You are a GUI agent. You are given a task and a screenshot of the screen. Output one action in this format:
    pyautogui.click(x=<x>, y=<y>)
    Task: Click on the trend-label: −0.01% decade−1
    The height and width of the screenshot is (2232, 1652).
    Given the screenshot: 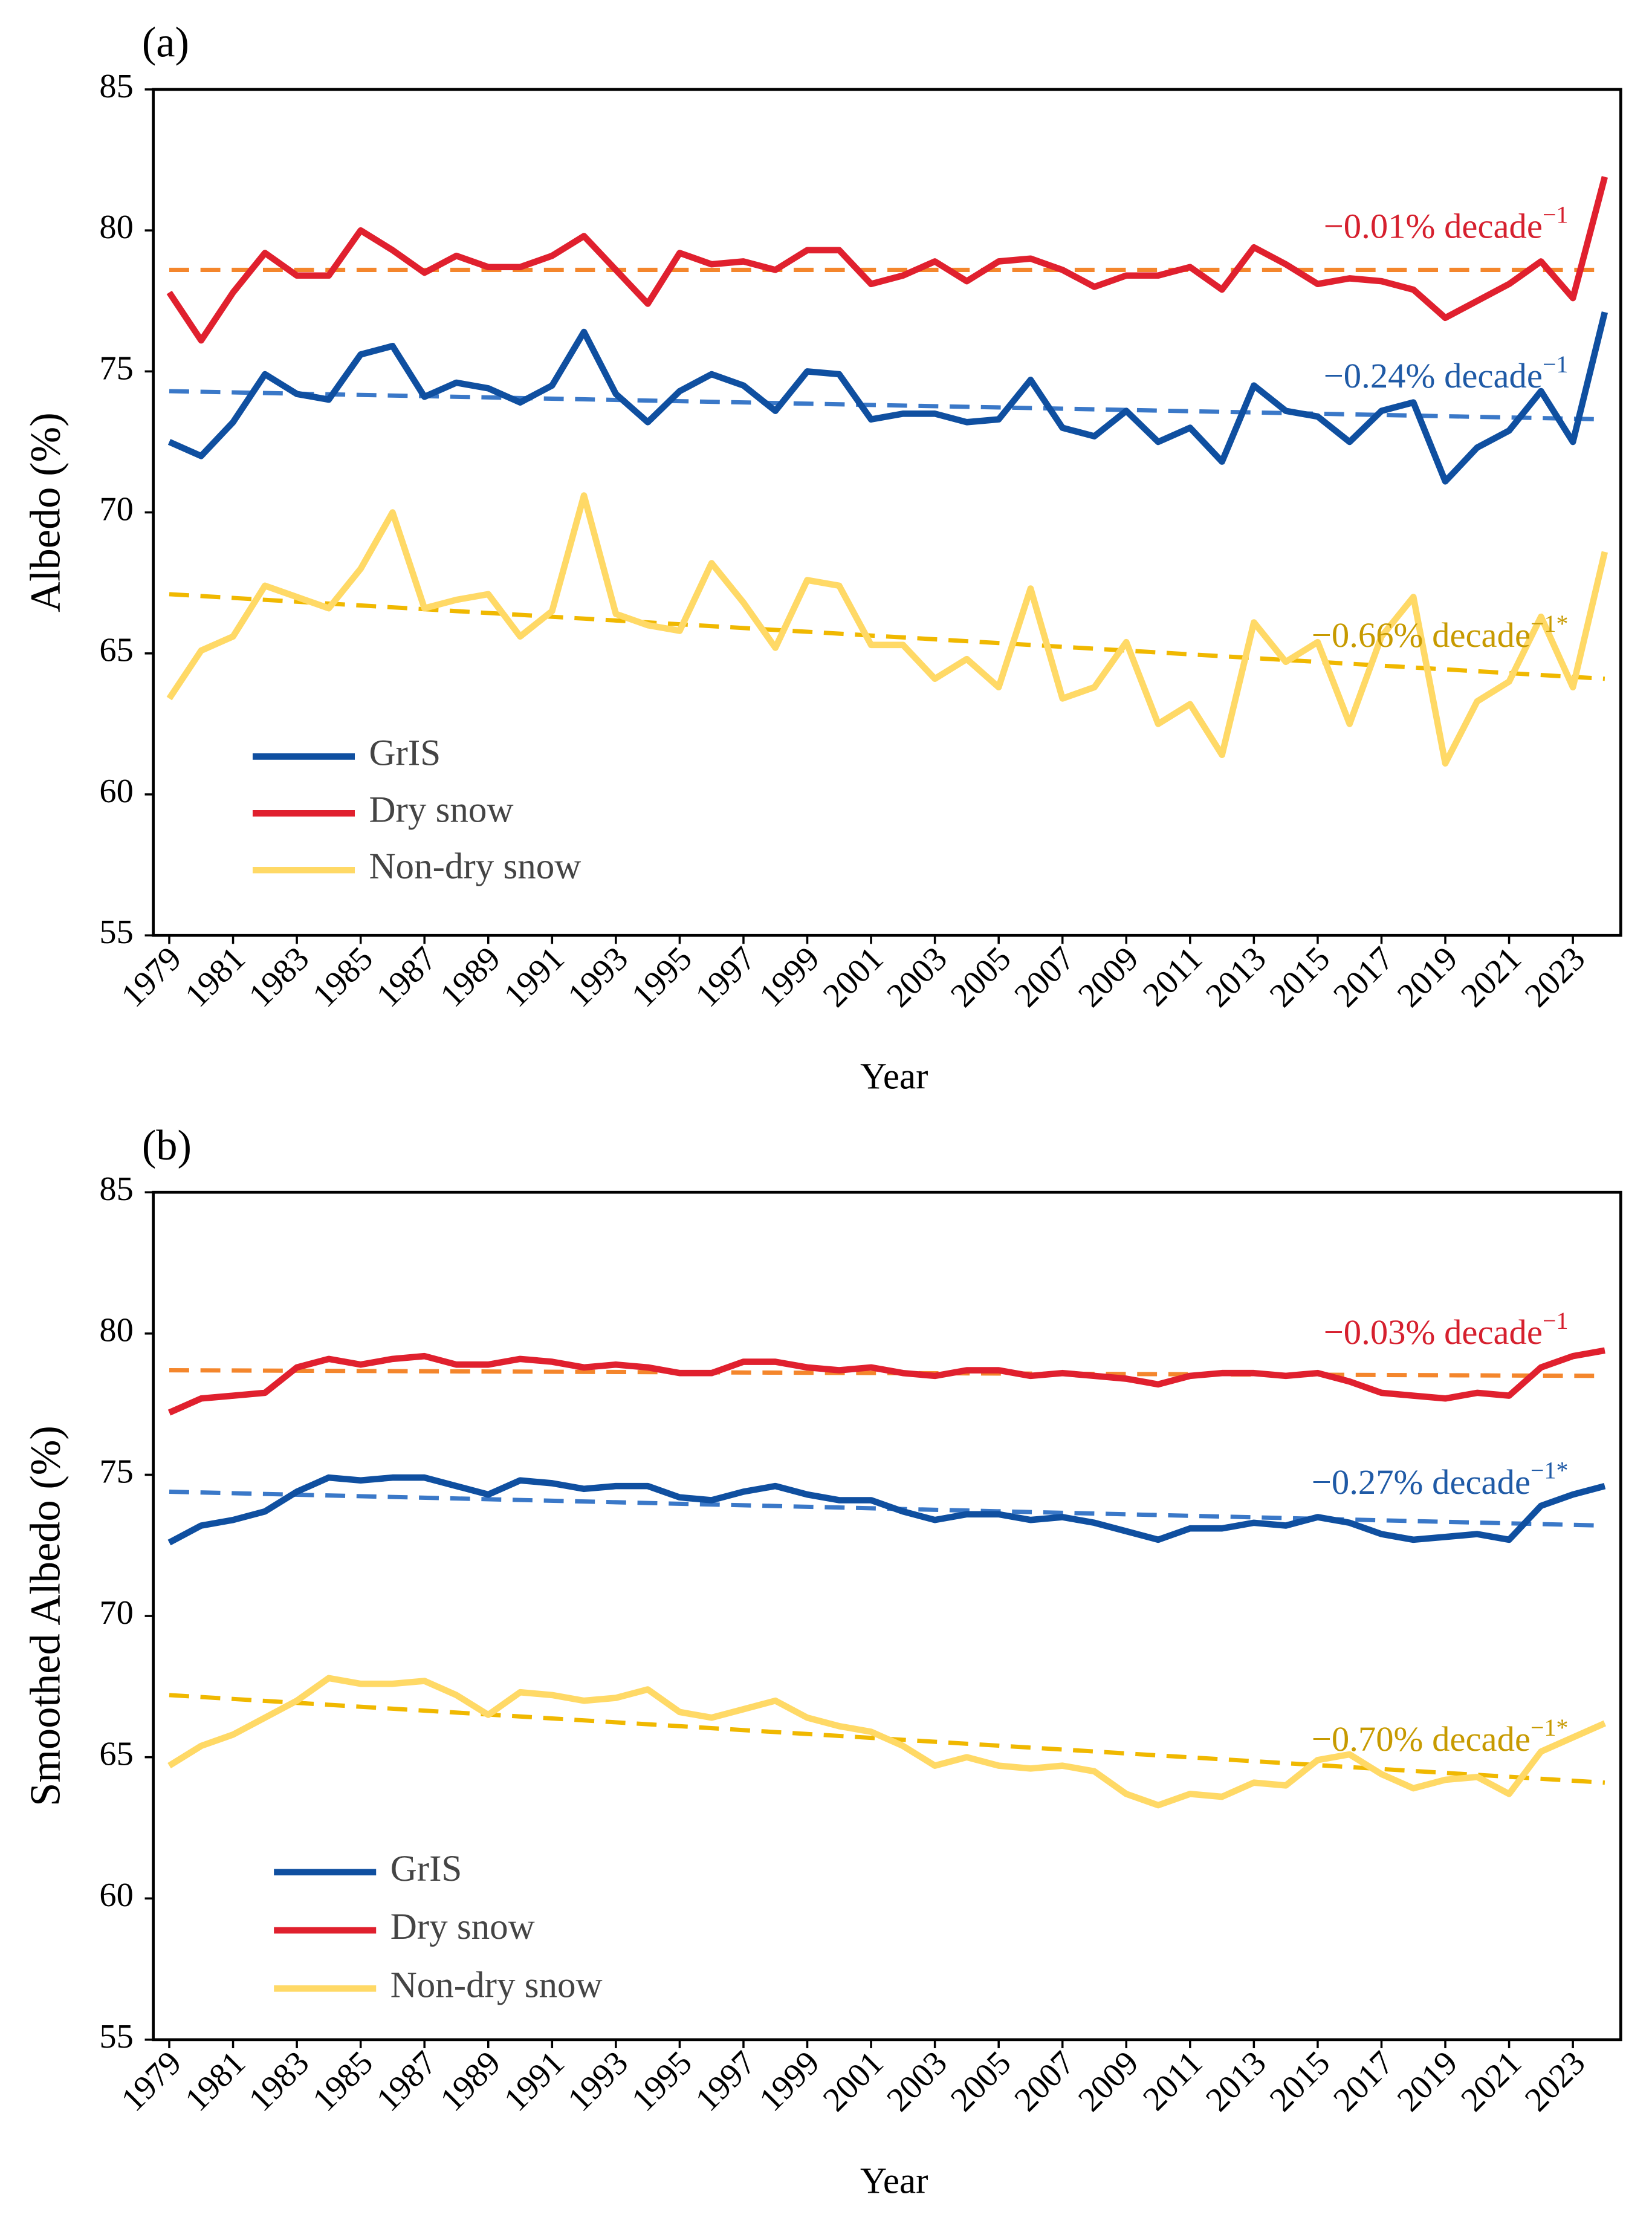 What is the action you would take?
    pyautogui.click(x=1446, y=223)
    